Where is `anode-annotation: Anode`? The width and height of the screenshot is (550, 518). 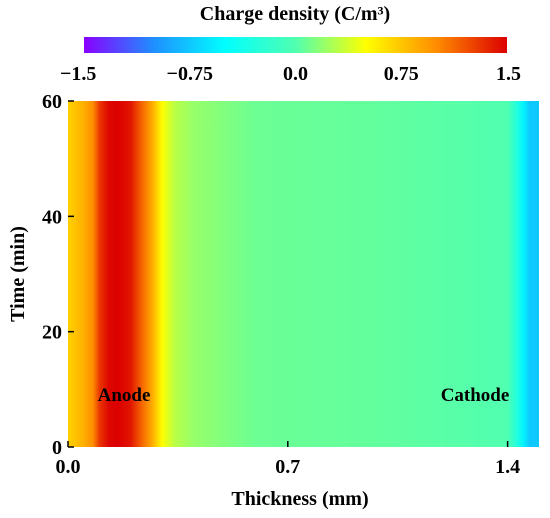 anode-annotation: Anode is located at coordinates (124, 395).